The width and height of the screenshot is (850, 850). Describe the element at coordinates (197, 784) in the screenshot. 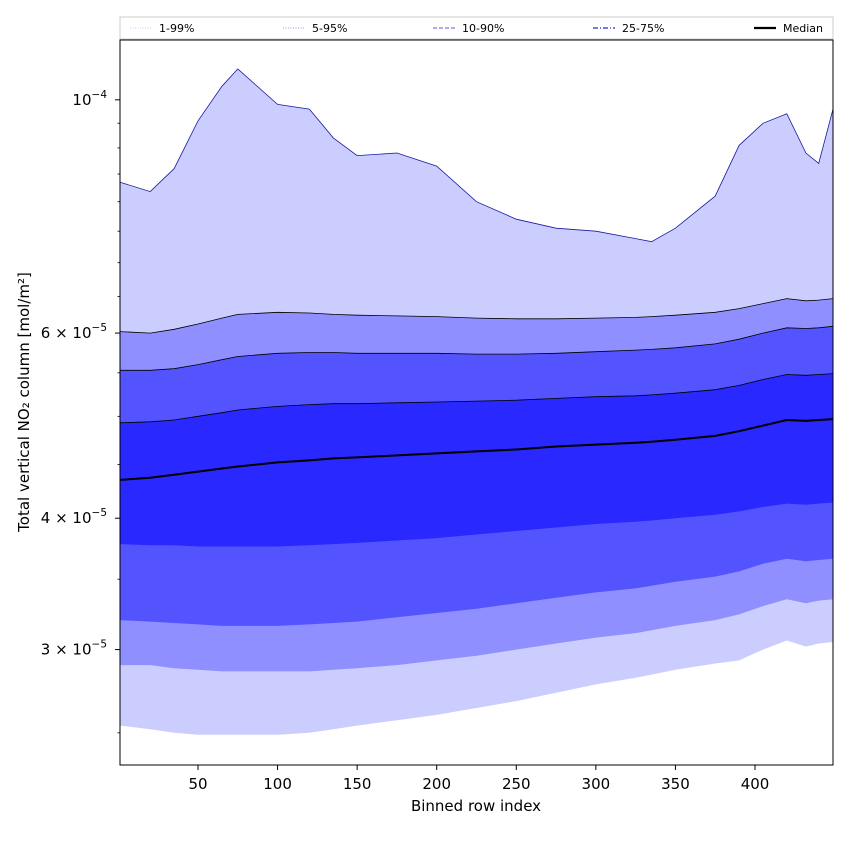

I see `x-tick-label: 50` at that location.